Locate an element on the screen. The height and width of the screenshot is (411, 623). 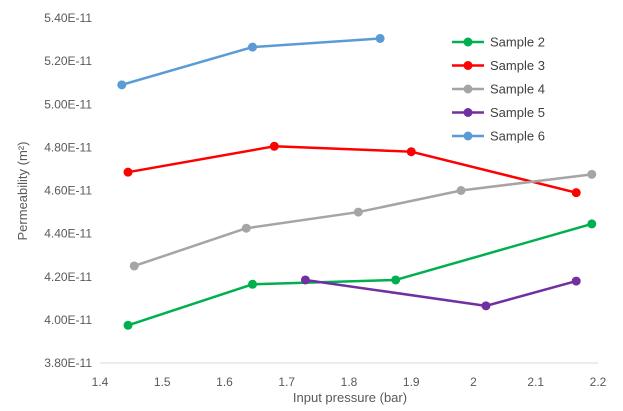
x-axis-title: Input pressure (bar) is located at coordinates (350, 397).